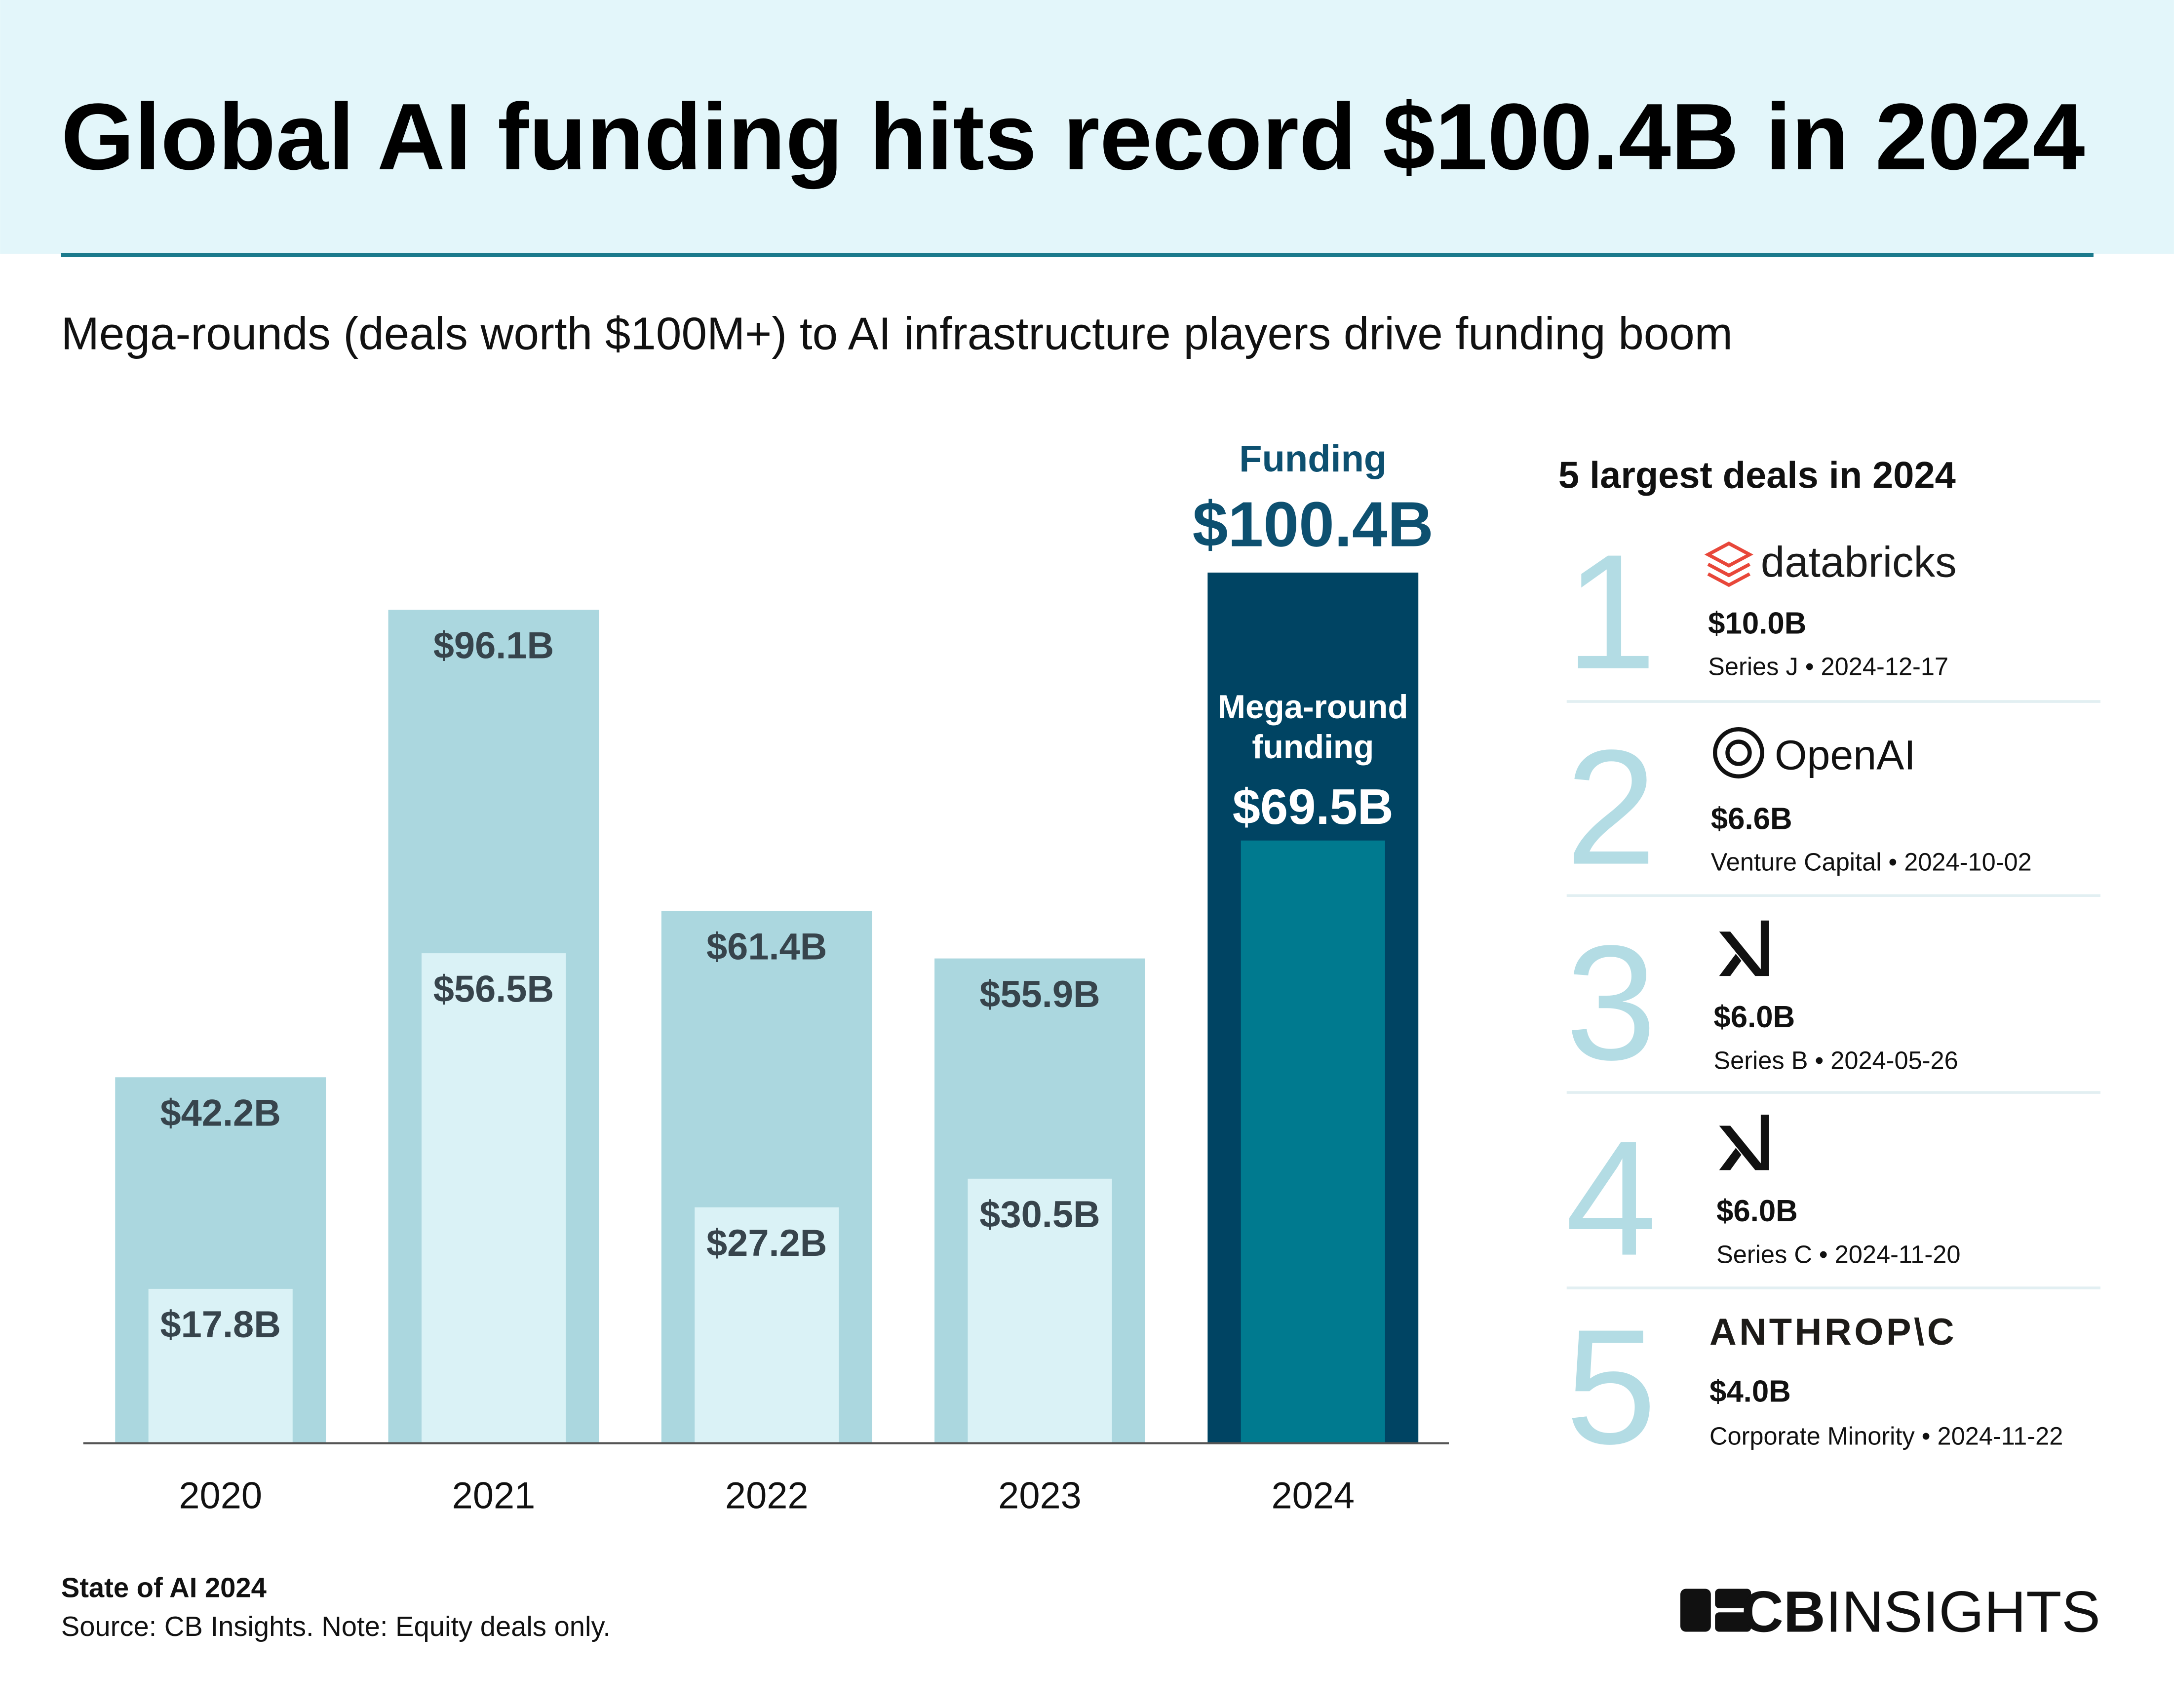 Image resolution: width=2174 pixels, height=1708 pixels. What do you see at coordinates (220, 1113) in the screenshot?
I see `value-label: $42.2B` at bounding box center [220, 1113].